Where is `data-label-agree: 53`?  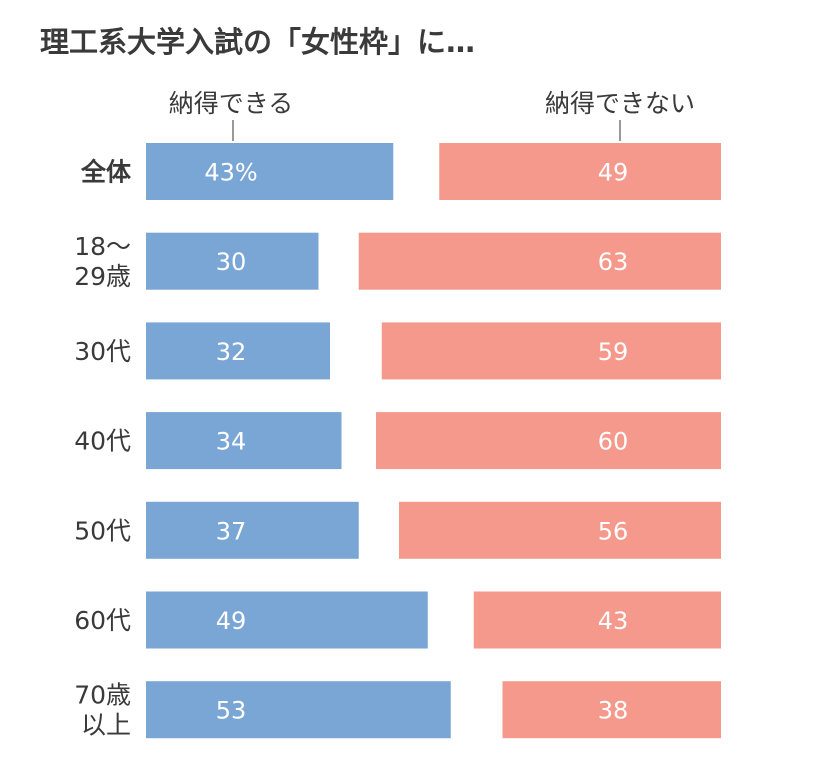 data-label-agree: 53 is located at coordinates (231, 711).